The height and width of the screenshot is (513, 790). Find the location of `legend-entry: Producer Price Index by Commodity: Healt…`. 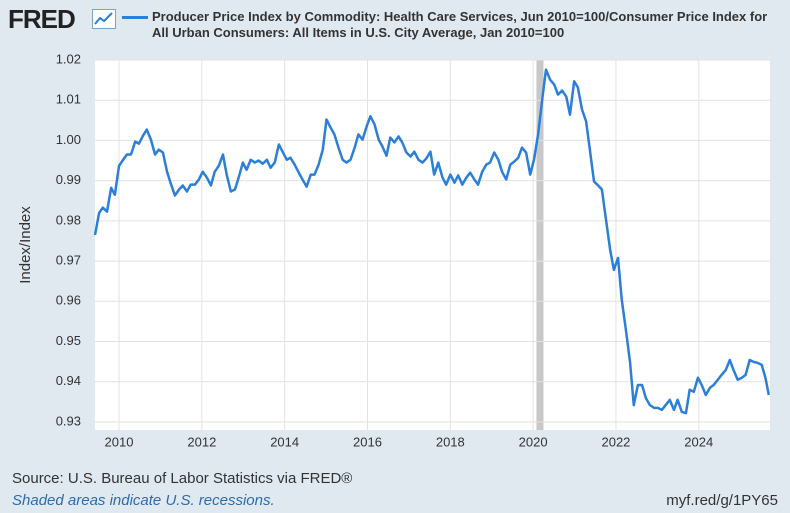

legend-entry: Producer Price Index by Commodity: Healt… is located at coordinates (460, 24).